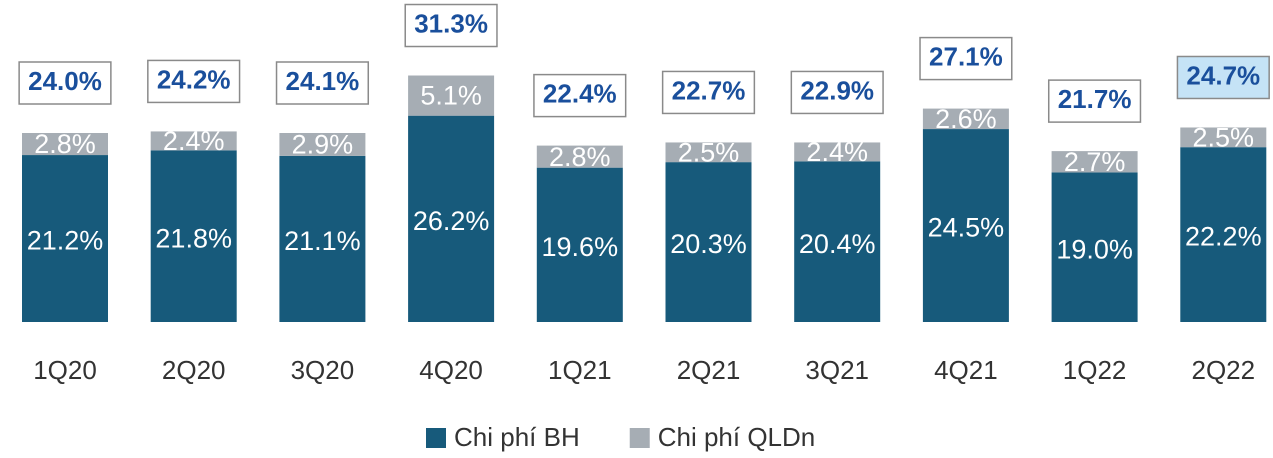  Describe the element at coordinates (451, 23) in the screenshot. I see `total-label: 31.3%` at that location.